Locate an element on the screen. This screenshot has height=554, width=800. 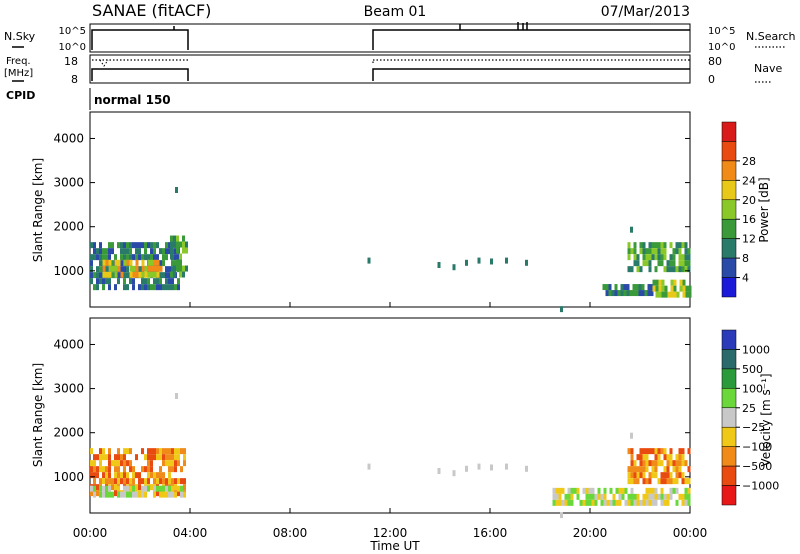
velocity-colorbar: 1000 500 100 25 −25 −100 −500 −1000 is located at coordinates (750, 417).